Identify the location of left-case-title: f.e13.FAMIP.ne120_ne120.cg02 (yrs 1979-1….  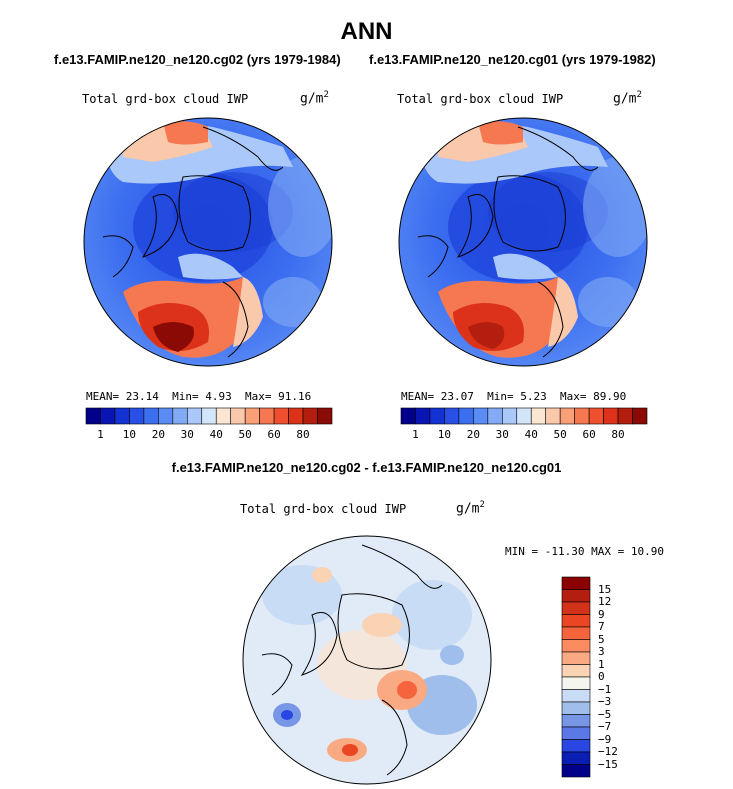
(197, 59).